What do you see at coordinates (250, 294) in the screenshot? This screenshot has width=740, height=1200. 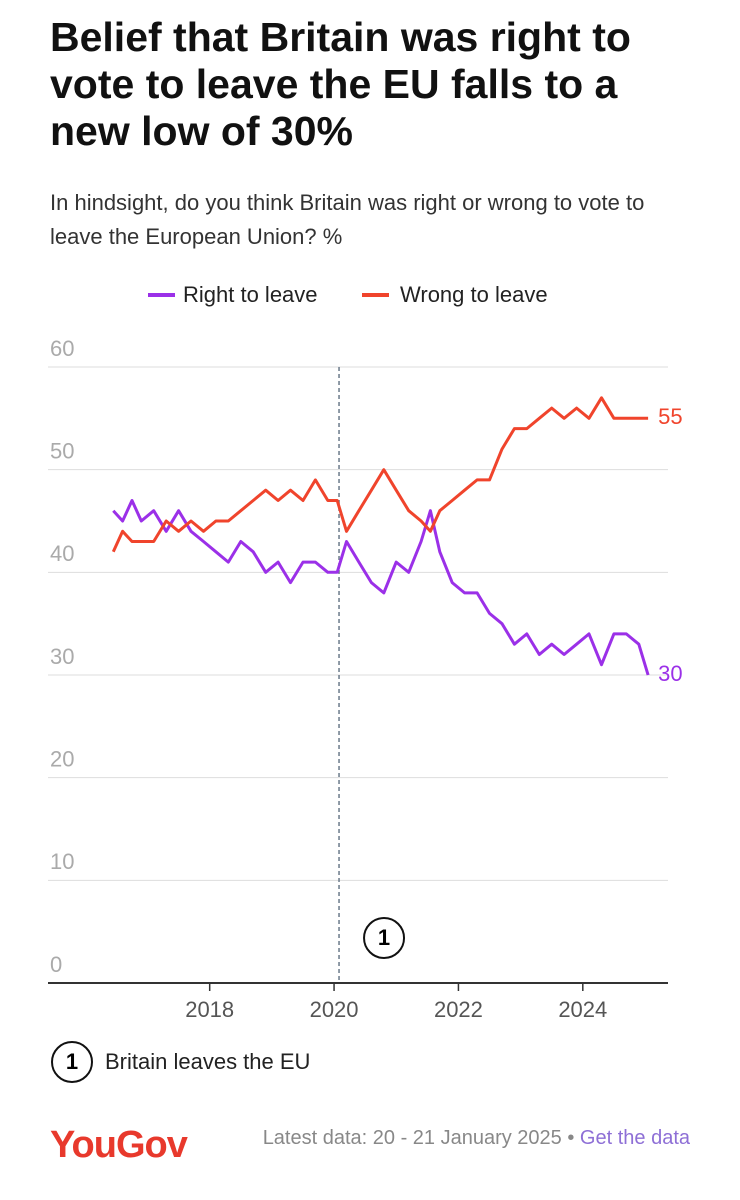 I see `legend-label: Right to leave` at bounding box center [250, 294].